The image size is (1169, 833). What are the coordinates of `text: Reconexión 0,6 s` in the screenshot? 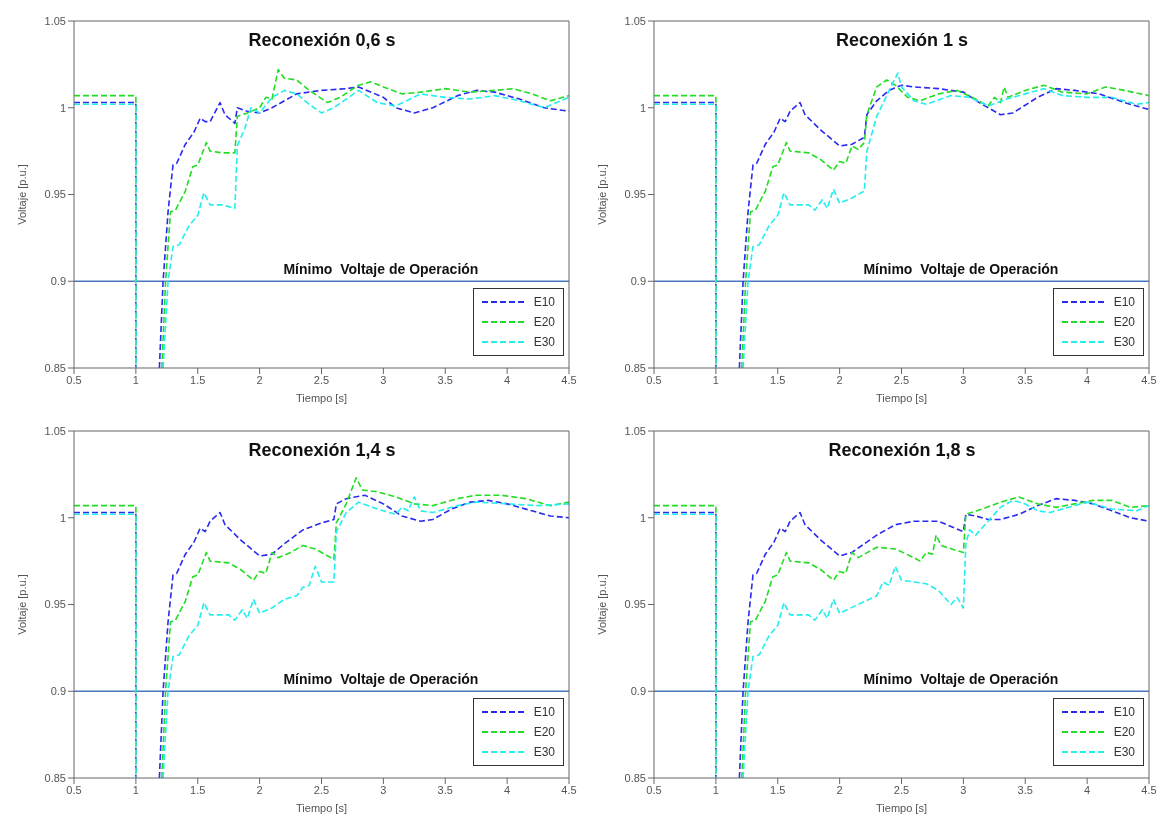 It's located at (322, 40).